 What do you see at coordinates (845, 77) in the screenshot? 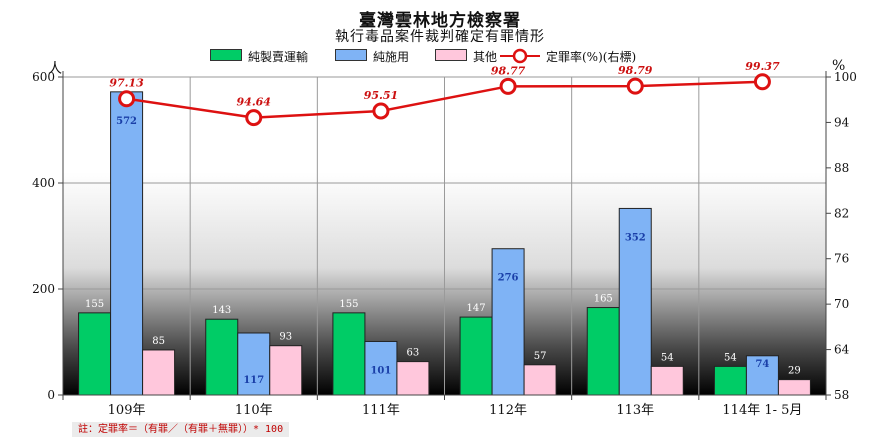
I see `right-tick-label: 100` at bounding box center [845, 77].